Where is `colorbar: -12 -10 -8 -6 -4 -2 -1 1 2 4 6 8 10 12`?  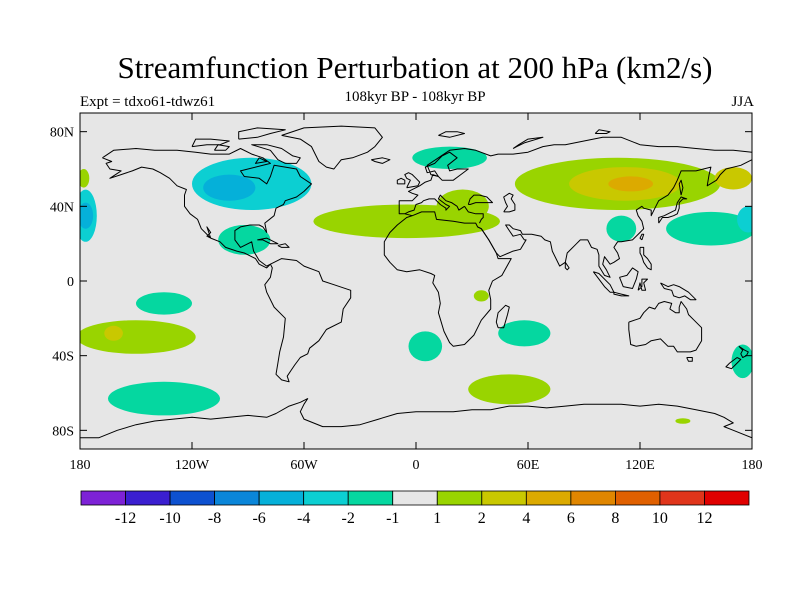 colorbar: -12 -10 -8 -6 -4 -2 -1 1 2 4 6 8 10 12 is located at coordinates (415, 508).